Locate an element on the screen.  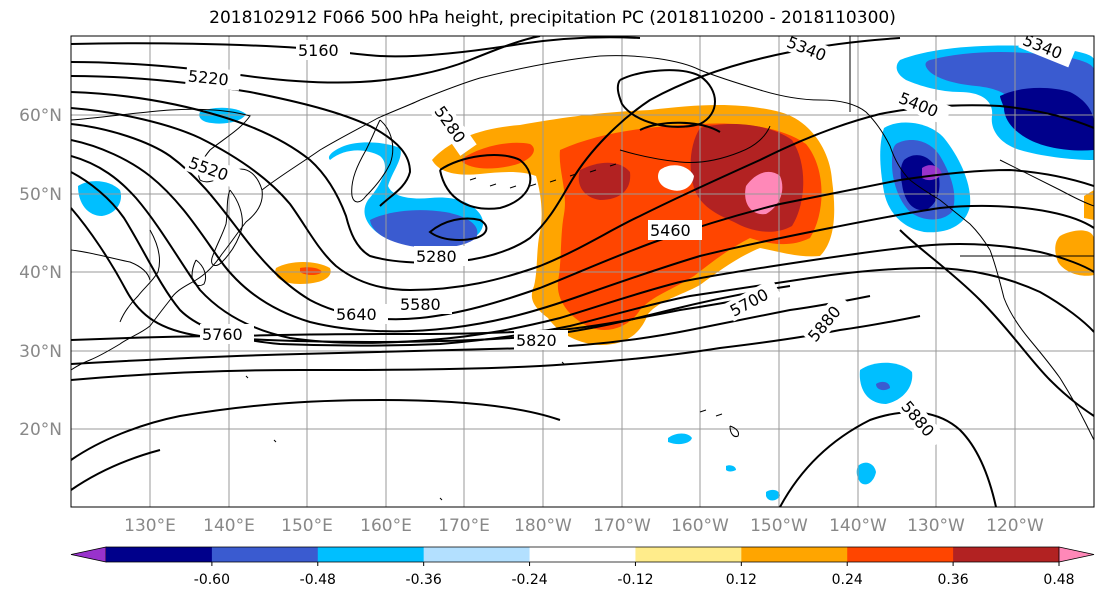
contour-label-5280-south: 5280 is located at coordinates (436, 256).